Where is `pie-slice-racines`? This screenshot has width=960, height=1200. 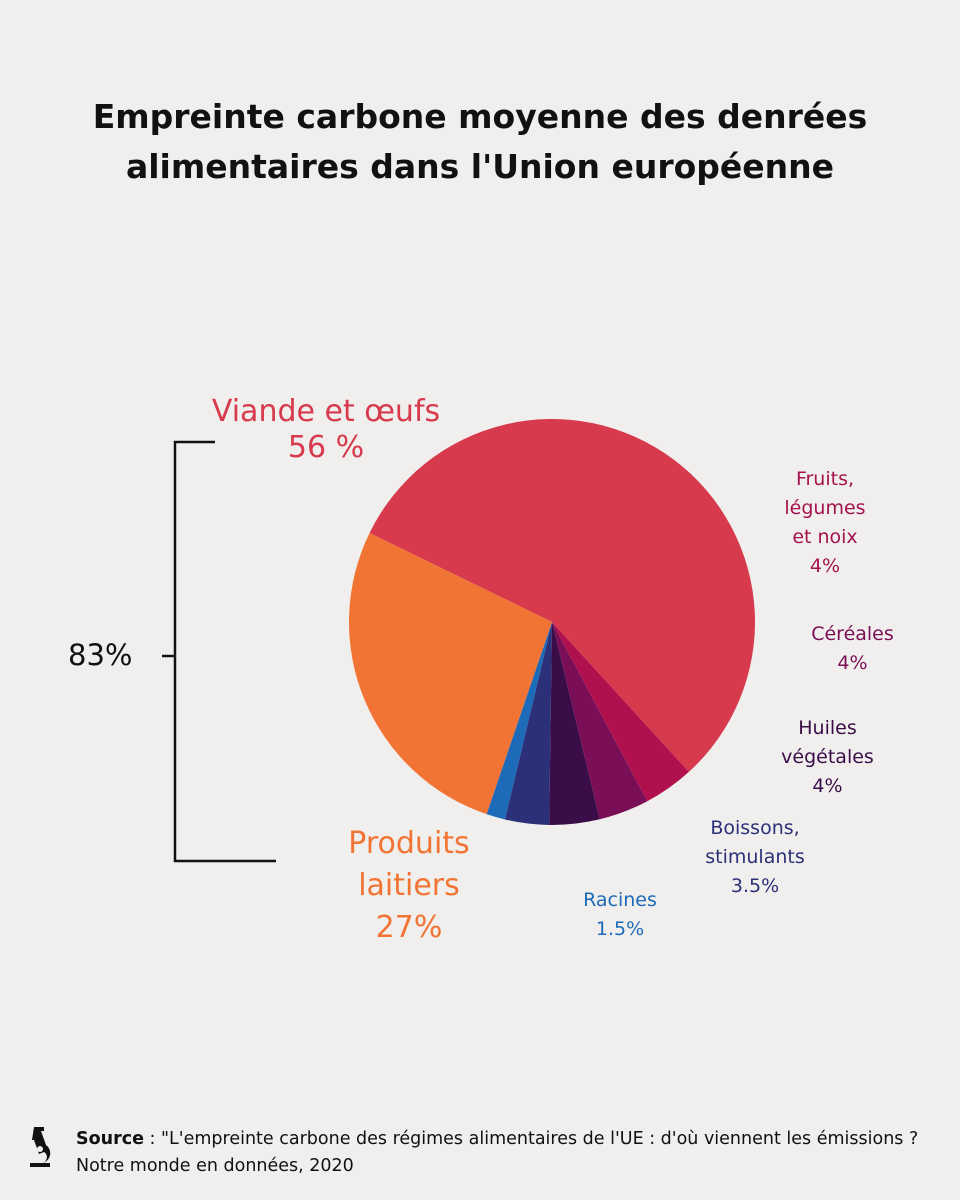
pie-slice-racines is located at coordinates (519, 721).